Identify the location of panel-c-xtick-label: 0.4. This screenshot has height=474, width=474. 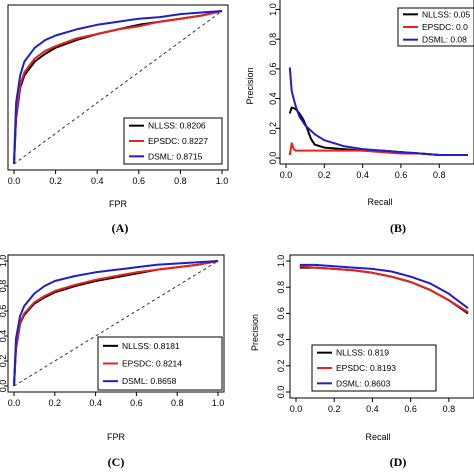
(95, 403).